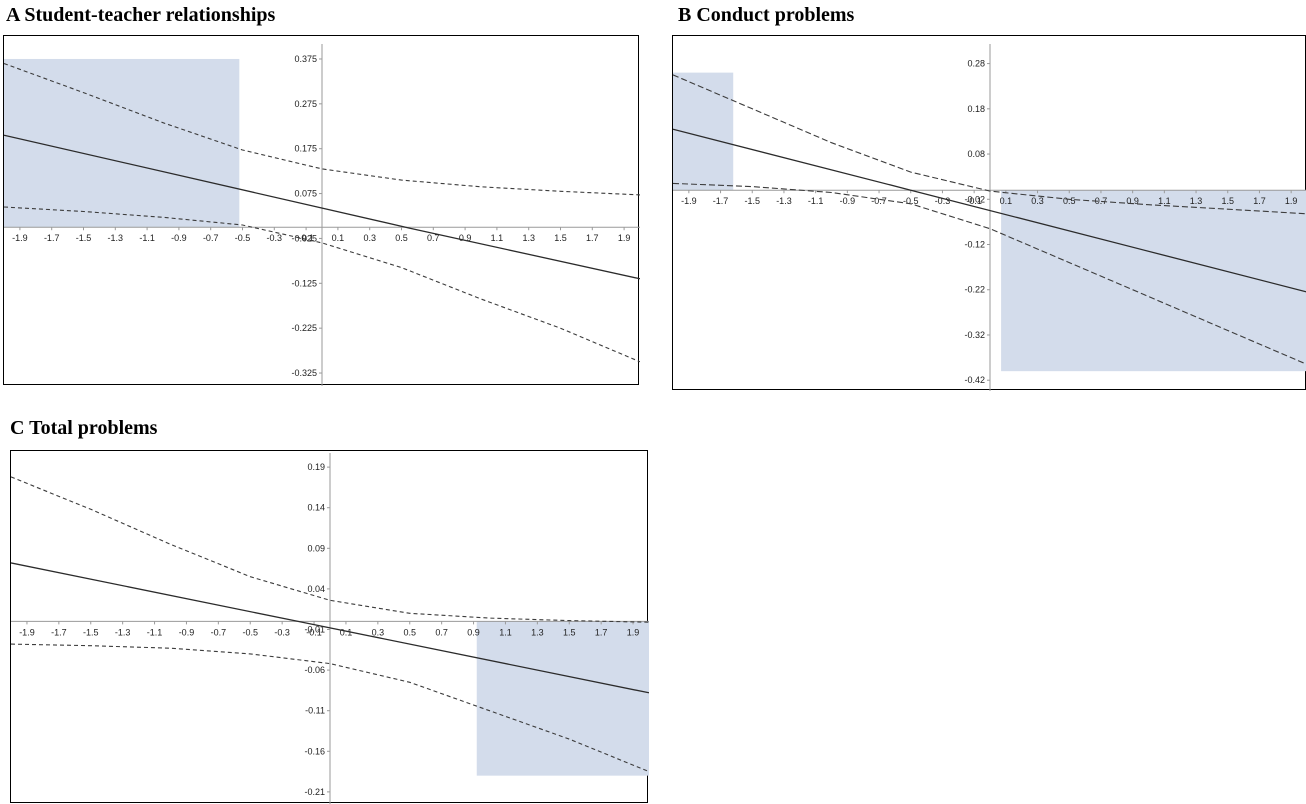  Describe the element at coordinates (179, 238) in the screenshot. I see `chart-a-x-tick-label: -0.9` at that location.